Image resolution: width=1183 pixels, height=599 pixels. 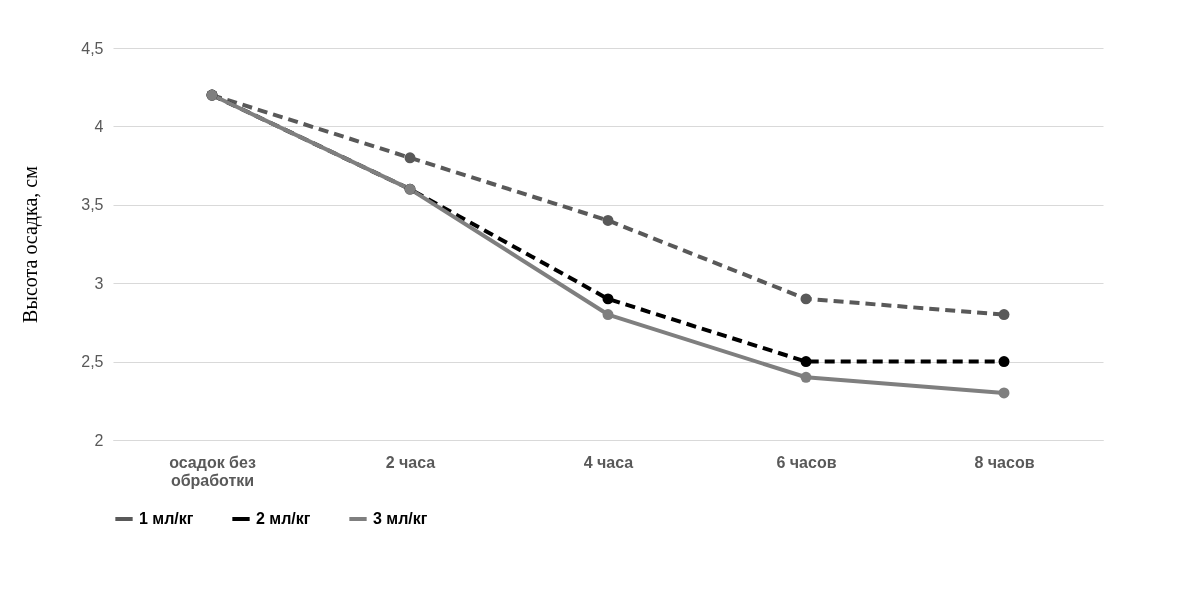 What do you see at coordinates (99, 283) in the screenshot?
I see `y-tick-label: 3` at bounding box center [99, 283].